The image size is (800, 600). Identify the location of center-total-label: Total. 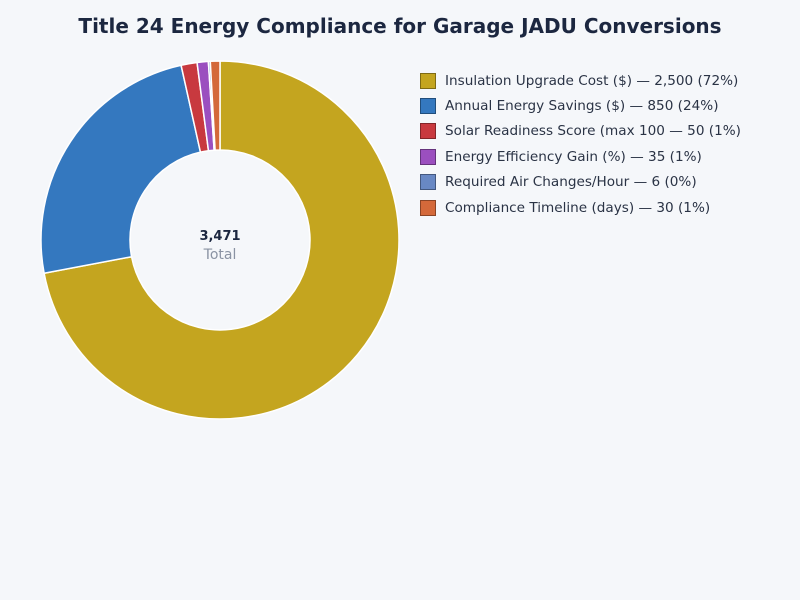
(220, 255).